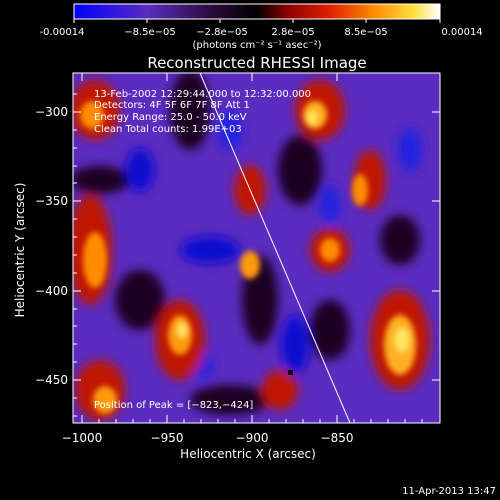 The width and height of the screenshot is (500, 500). I want to click on y-tick-label: −350, so click(51, 201).